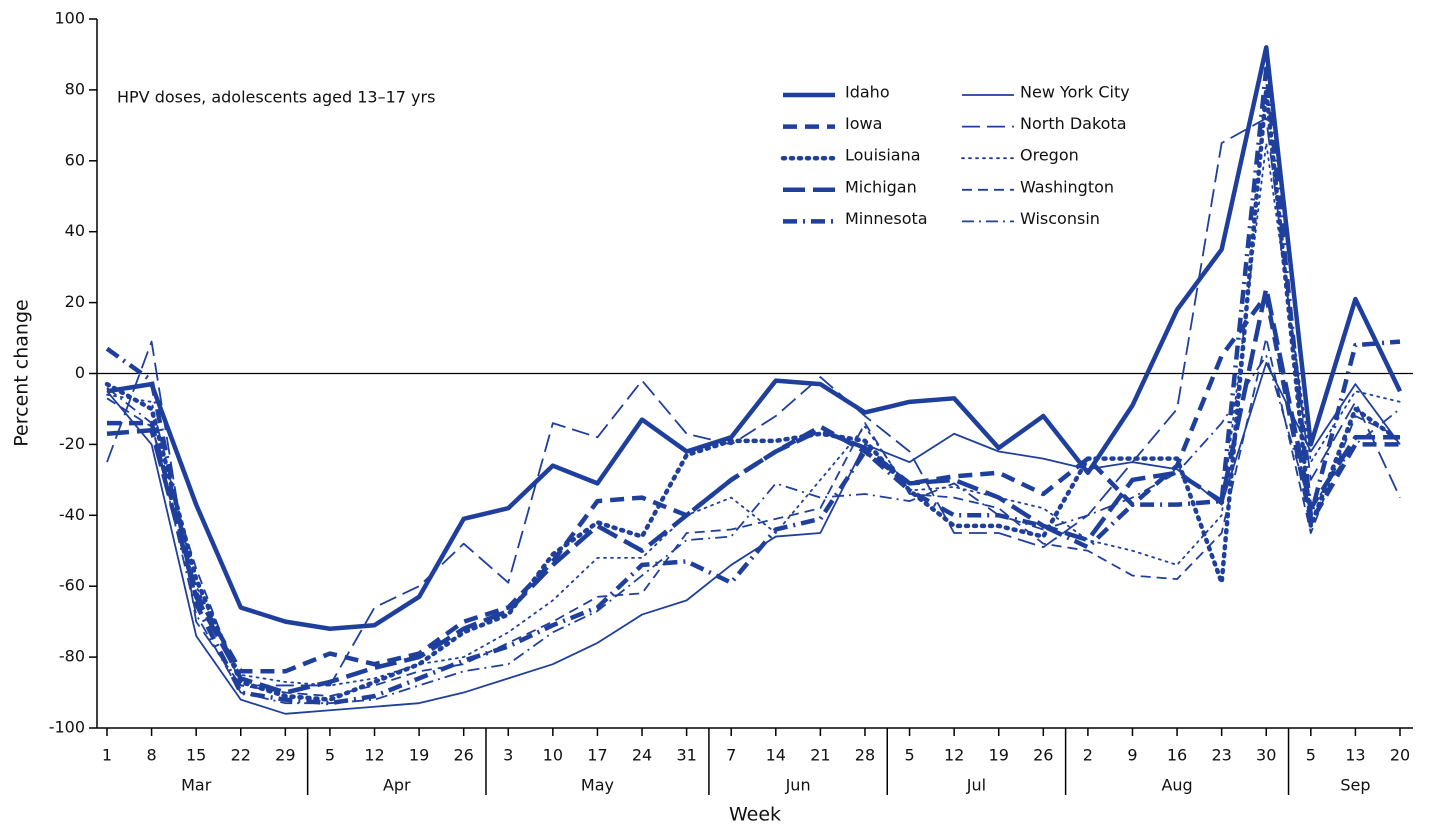 Image resolution: width=1443 pixels, height=827 pixels. Describe the element at coordinates (1067, 186) in the screenshot. I see `legend-label: Washington` at that location.